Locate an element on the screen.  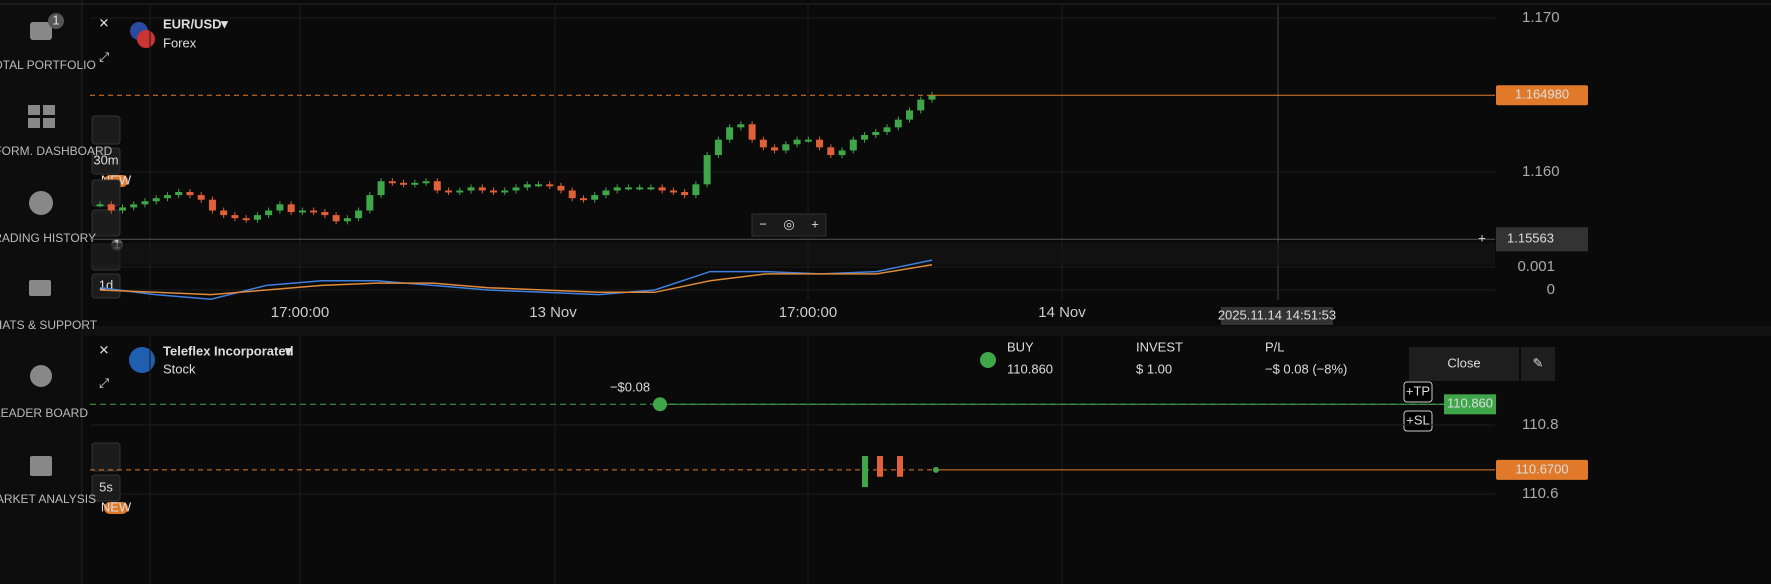
close-label: Close is located at coordinates (1463, 362).